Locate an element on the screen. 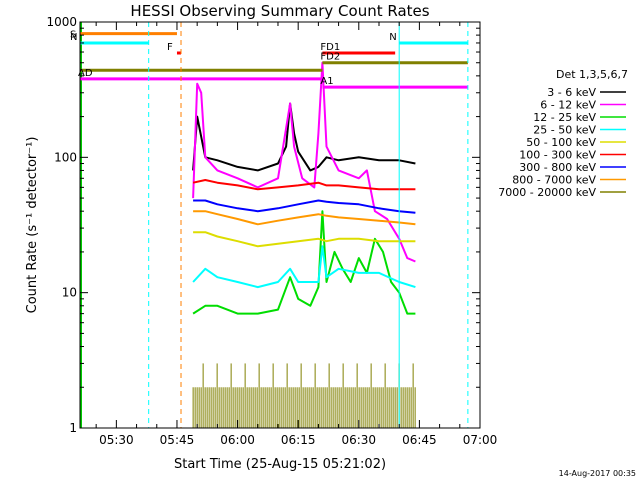  y-tick-label: 100 is located at coordinates (65, 157).